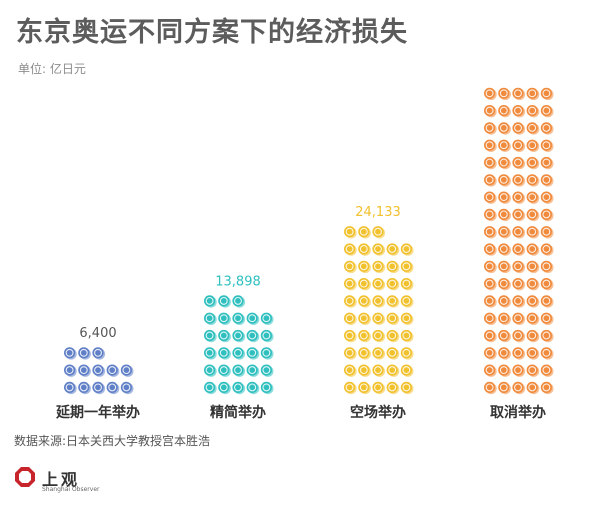 This screenshot has width=616, height=506. What do you see at coordinates (71, 489) in the screenshot?
I see `logo-subtitle: Shanghai Observer` at bounding box center [71, 489].